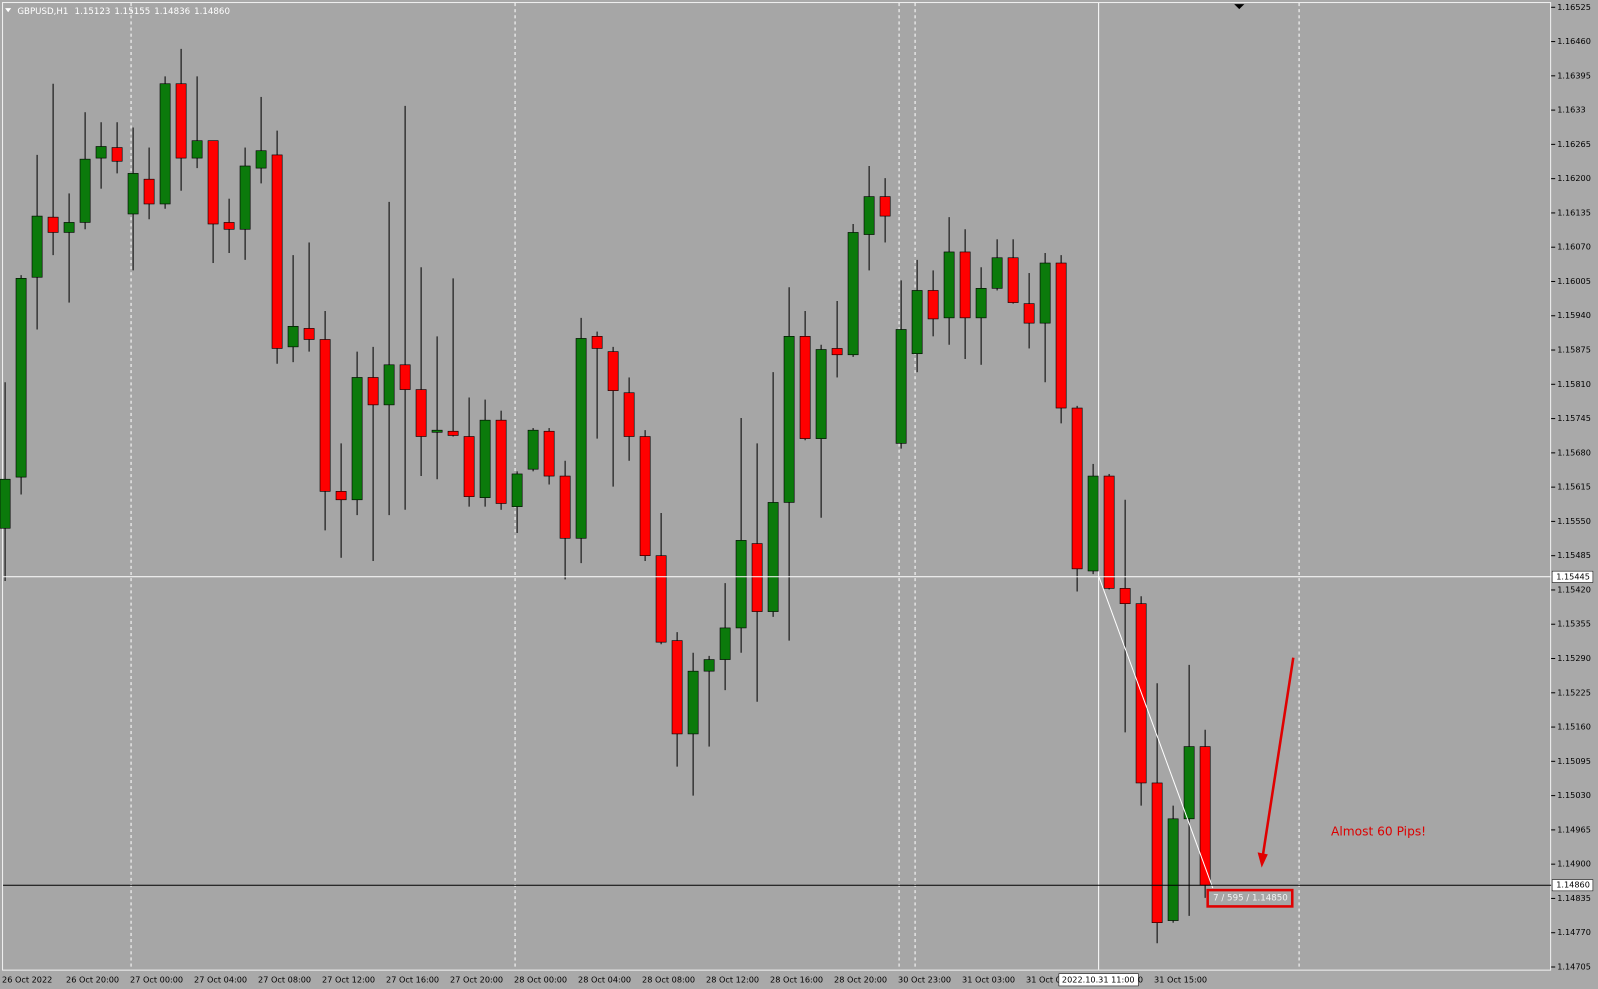 The height and width of the screenshot is (989, 1598). What do you see at coordinates (1574, 795) in the screenshot?
I see `y-tick-label: 1.15030` at bounding box center [1574, 795].